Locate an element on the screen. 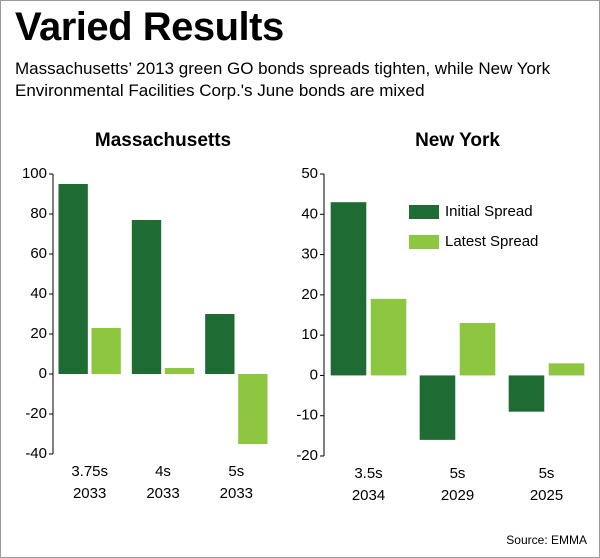 This screenshot has height=558, width=600. title: Varied Results is located at coordinates (149, 27).